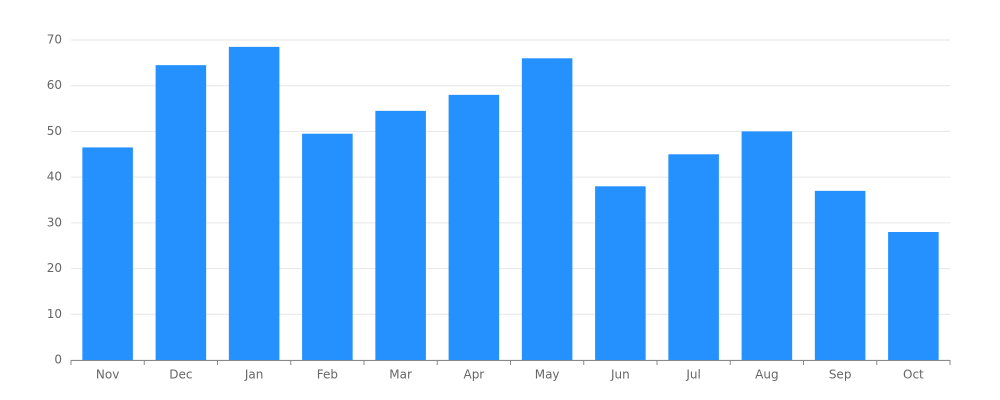 This screenshot has width=1000, height=400. What do you see at coordinates (54, 268) in the screenshot?
I see `y-tick-label: 20` at bounding box center [54, 268].